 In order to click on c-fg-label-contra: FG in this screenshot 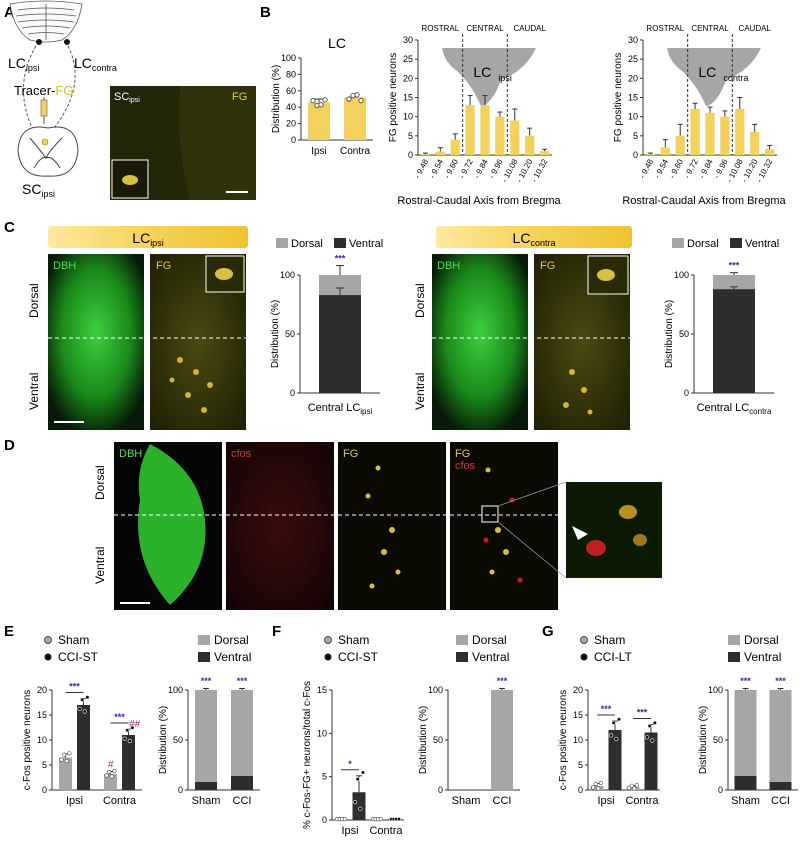, I will do `click(547, 266)`.